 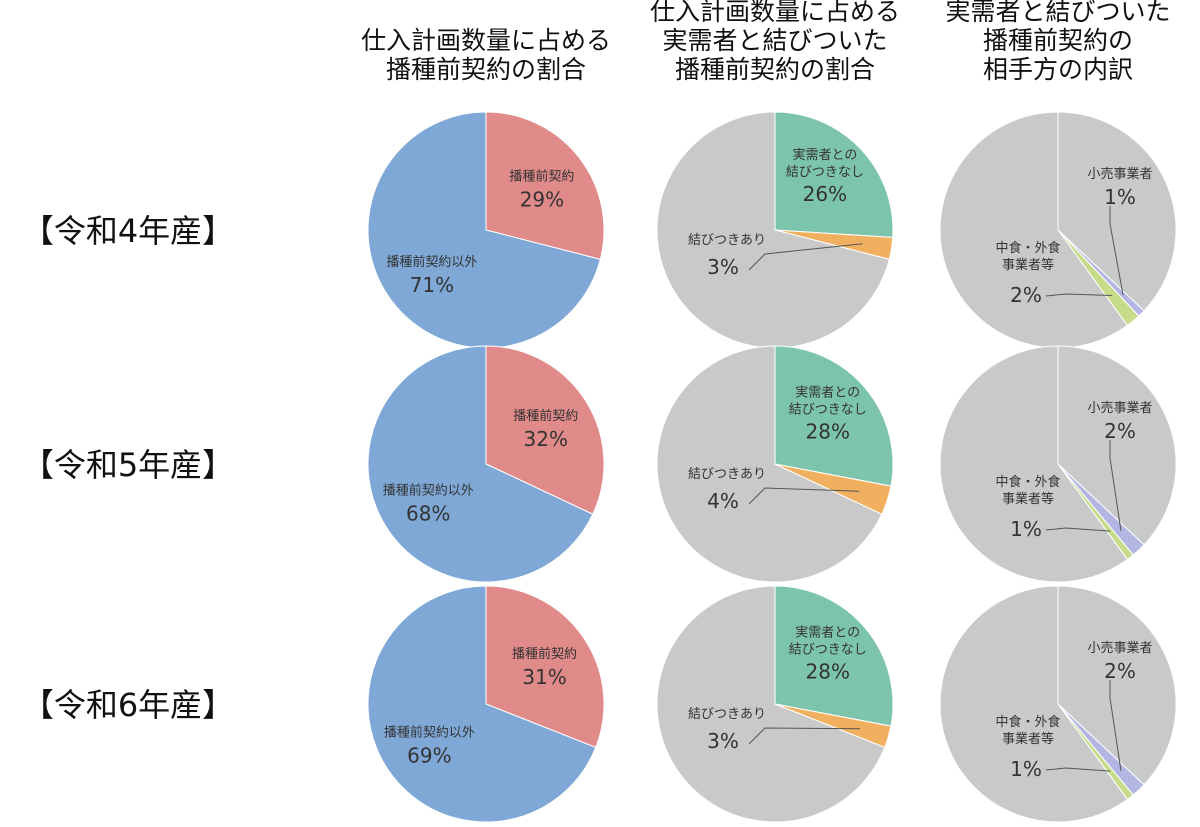 I want to click on slice-label-value: 68%, so click(x=428, y=514).